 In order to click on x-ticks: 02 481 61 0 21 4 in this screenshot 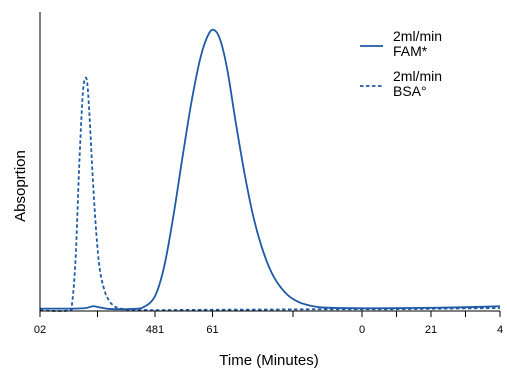, I will do `click(268, 323)`.